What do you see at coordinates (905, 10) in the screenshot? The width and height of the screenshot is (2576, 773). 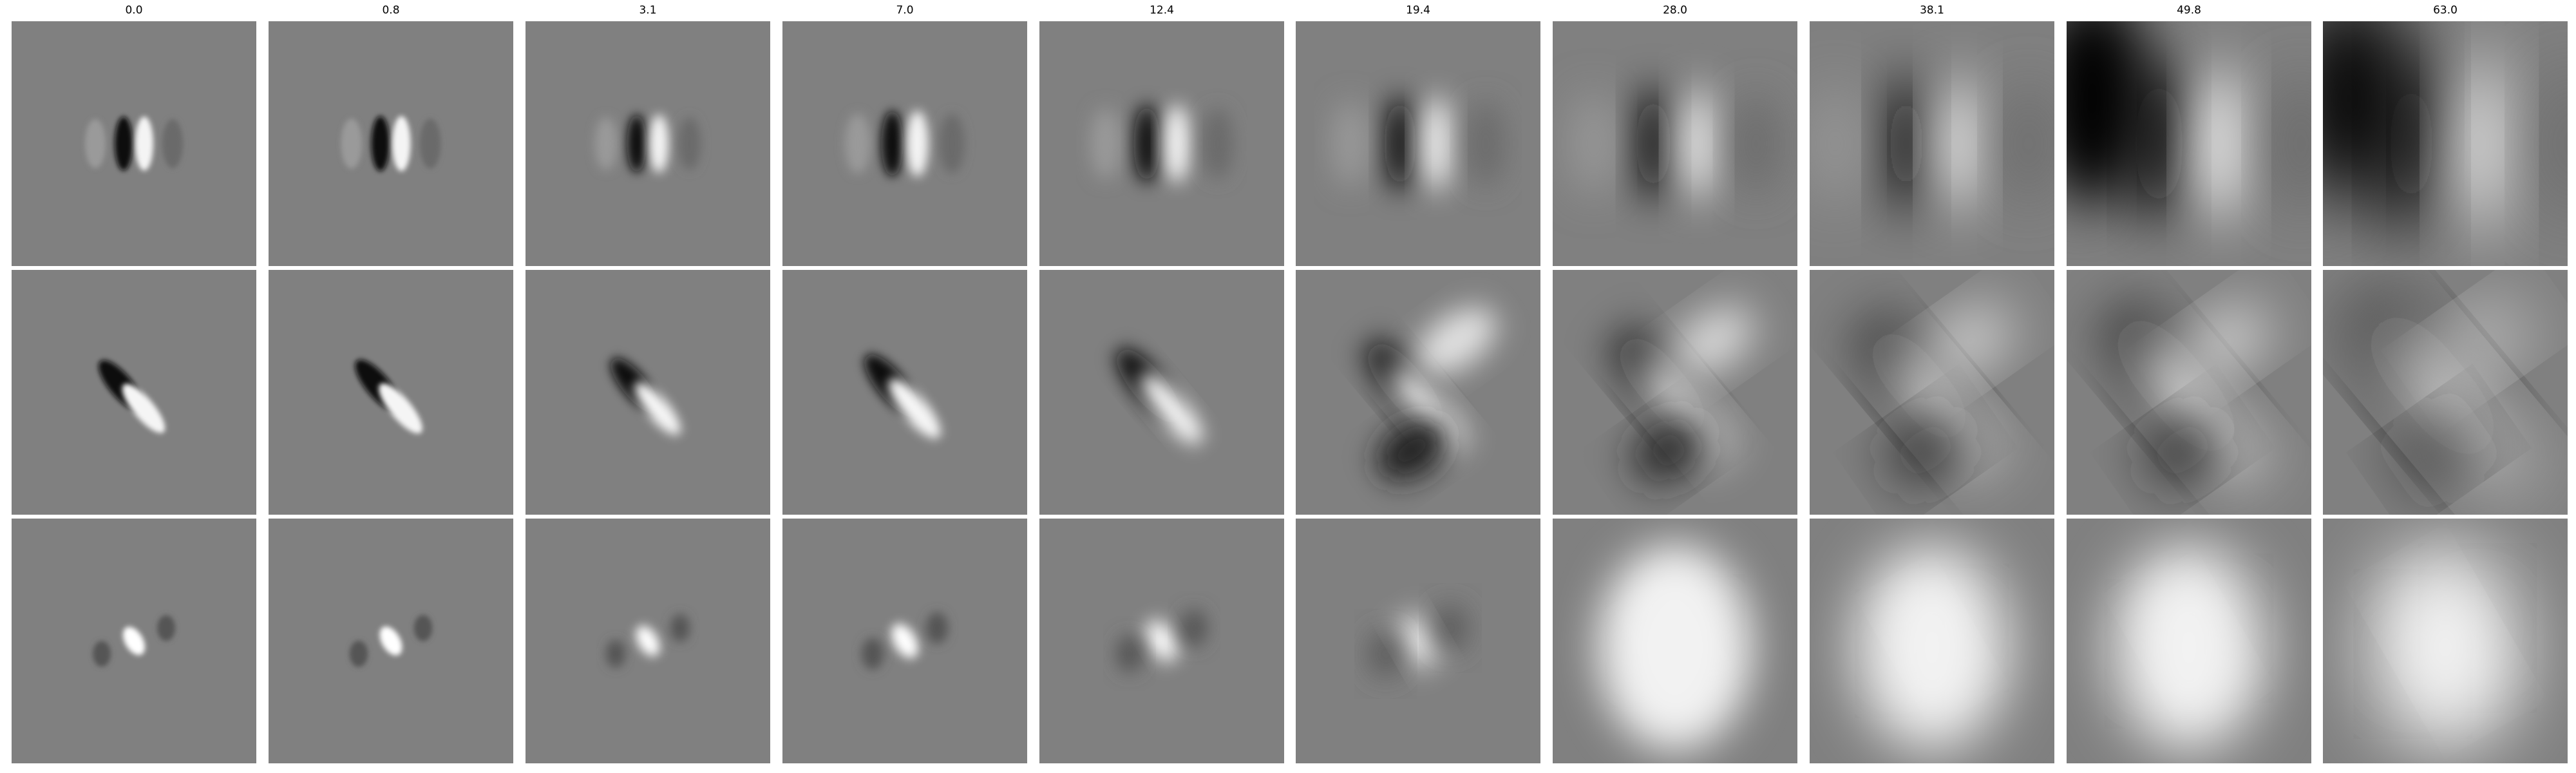 I see `column-title: 7.0` at bounding box center [905, 10].